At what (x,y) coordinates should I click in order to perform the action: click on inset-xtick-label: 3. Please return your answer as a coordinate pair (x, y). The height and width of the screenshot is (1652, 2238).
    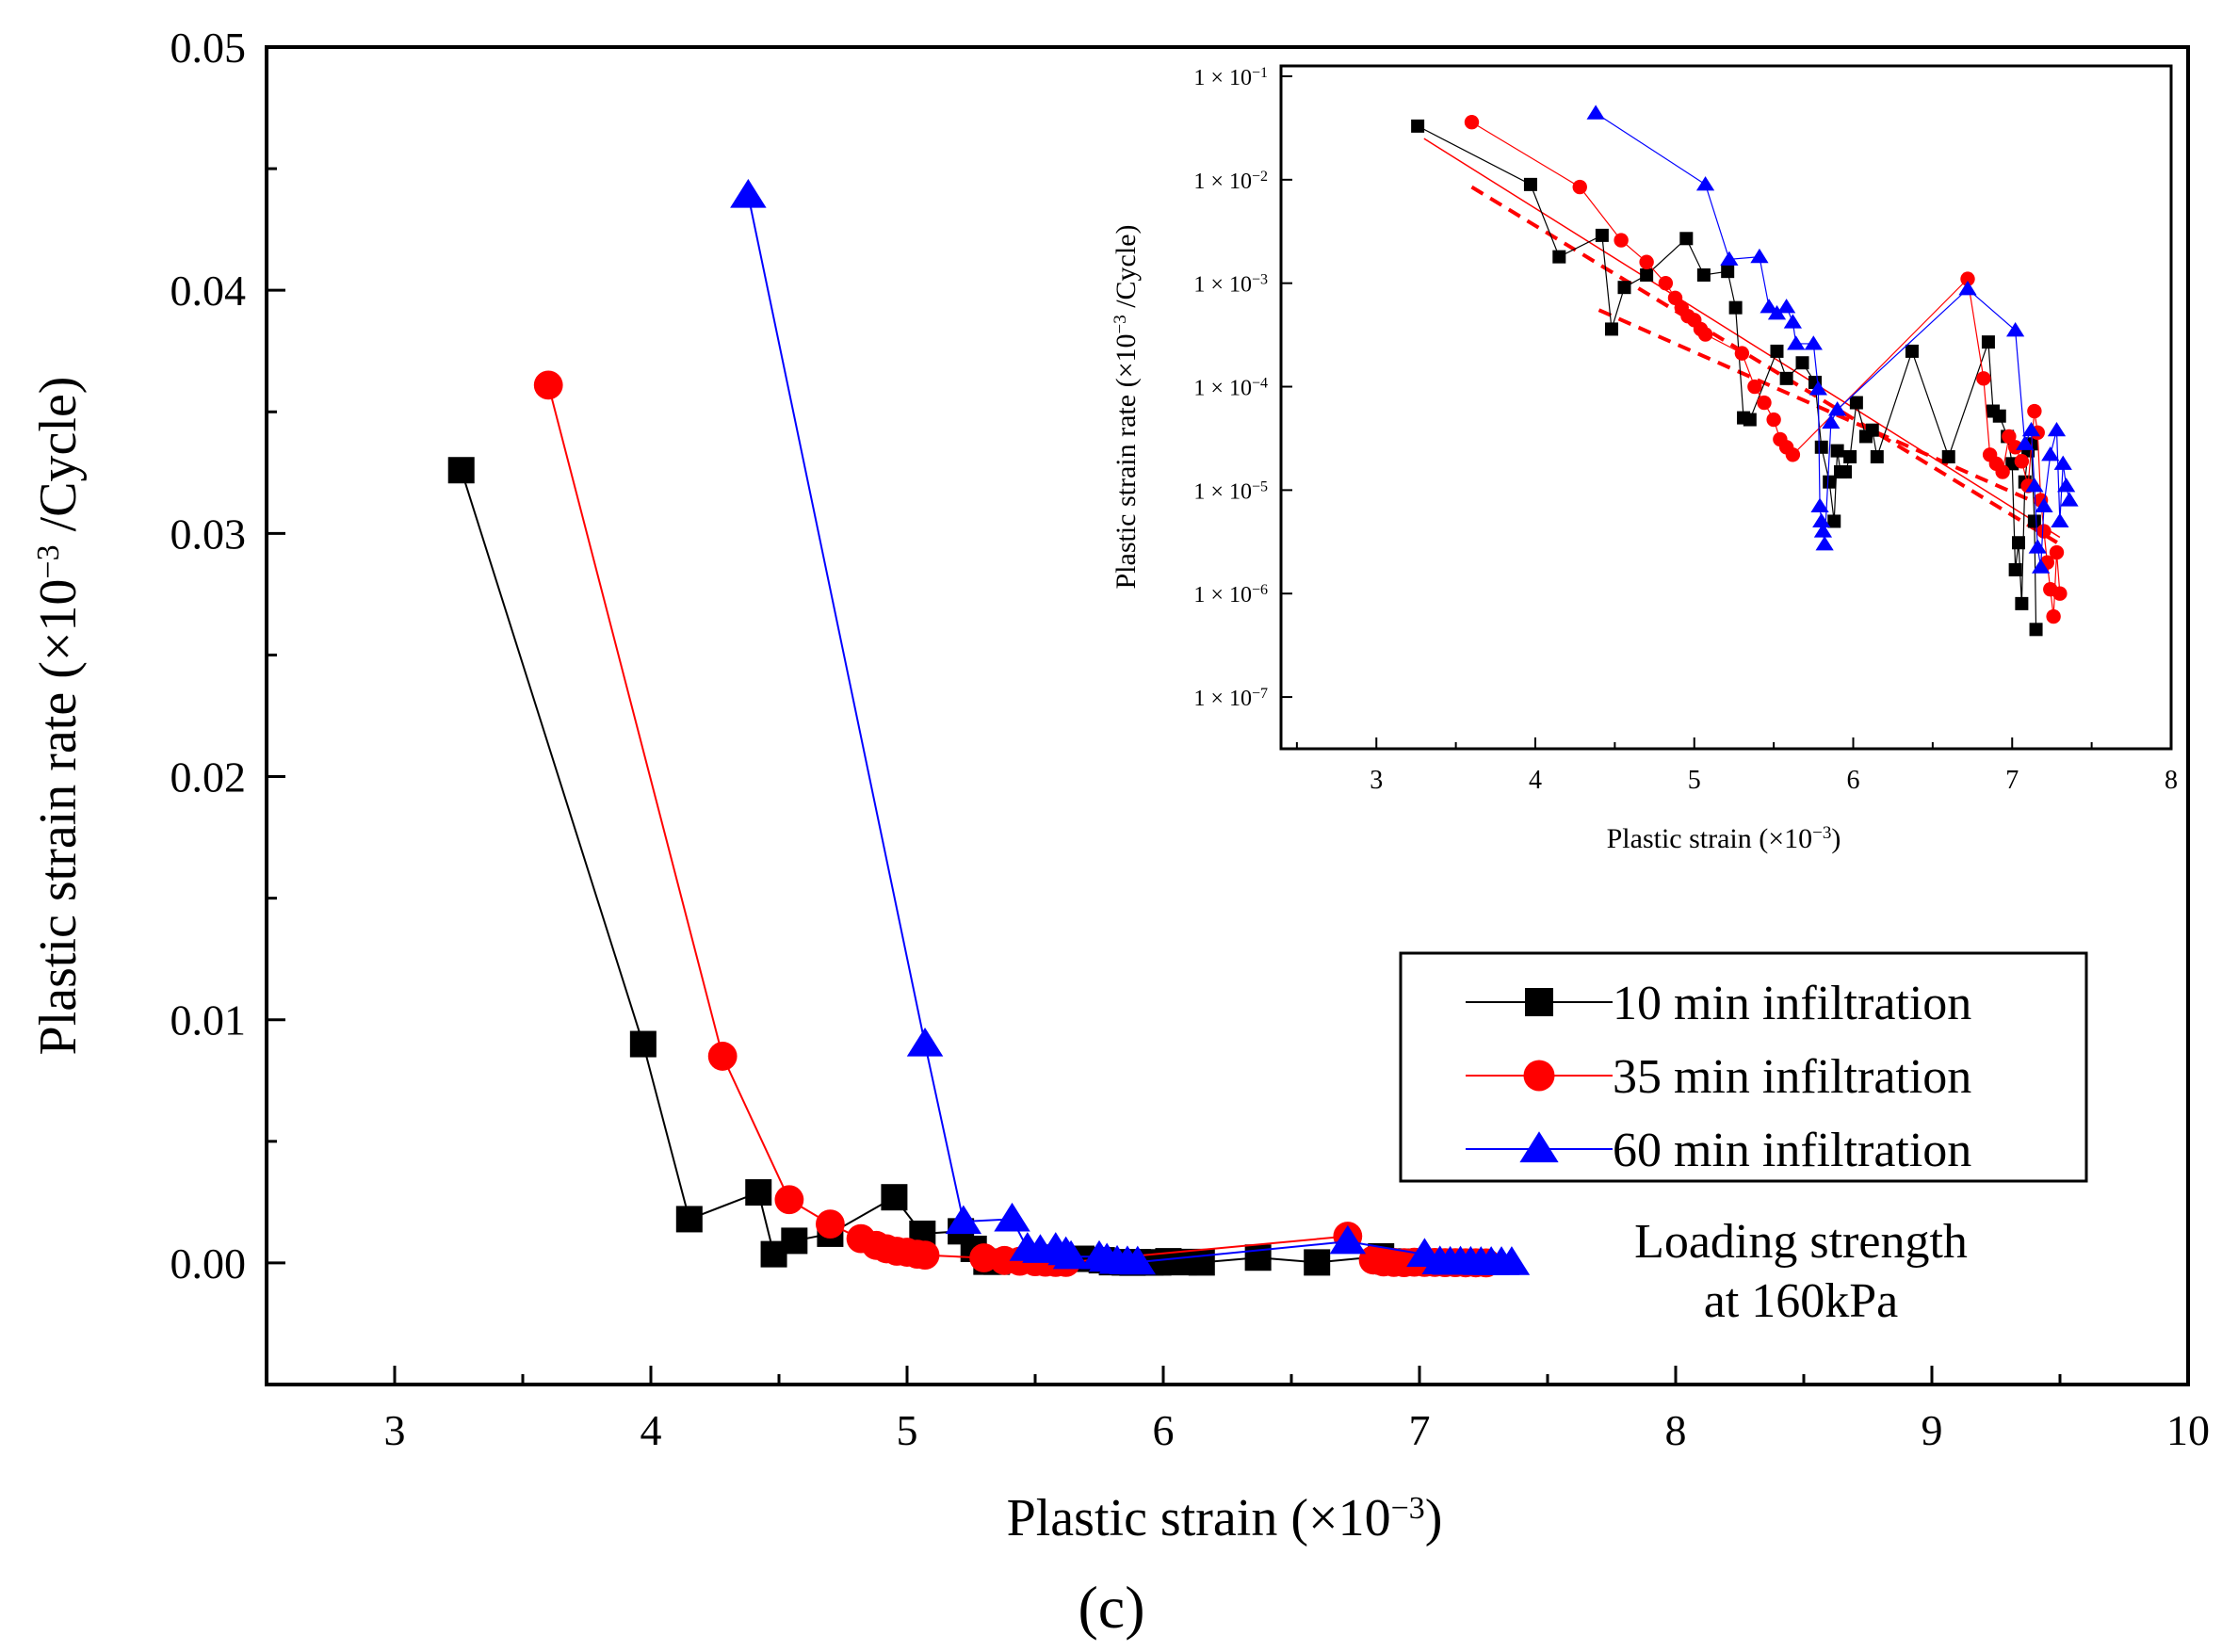
    Looking at the image, I should click on (1376, 781).